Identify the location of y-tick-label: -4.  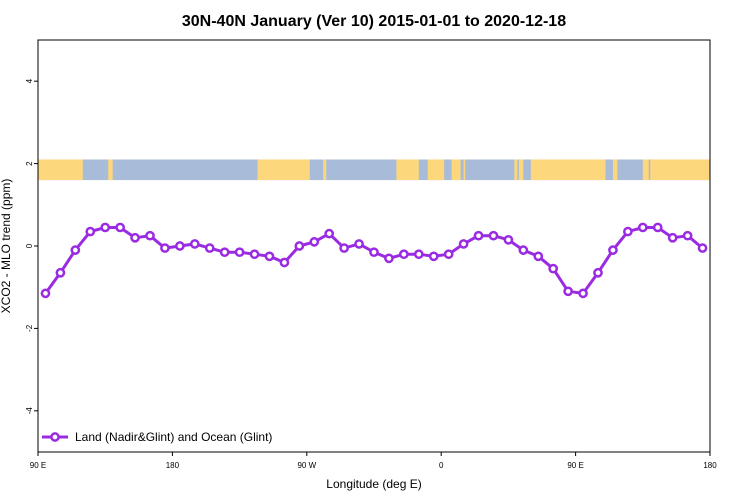
(29, 411).